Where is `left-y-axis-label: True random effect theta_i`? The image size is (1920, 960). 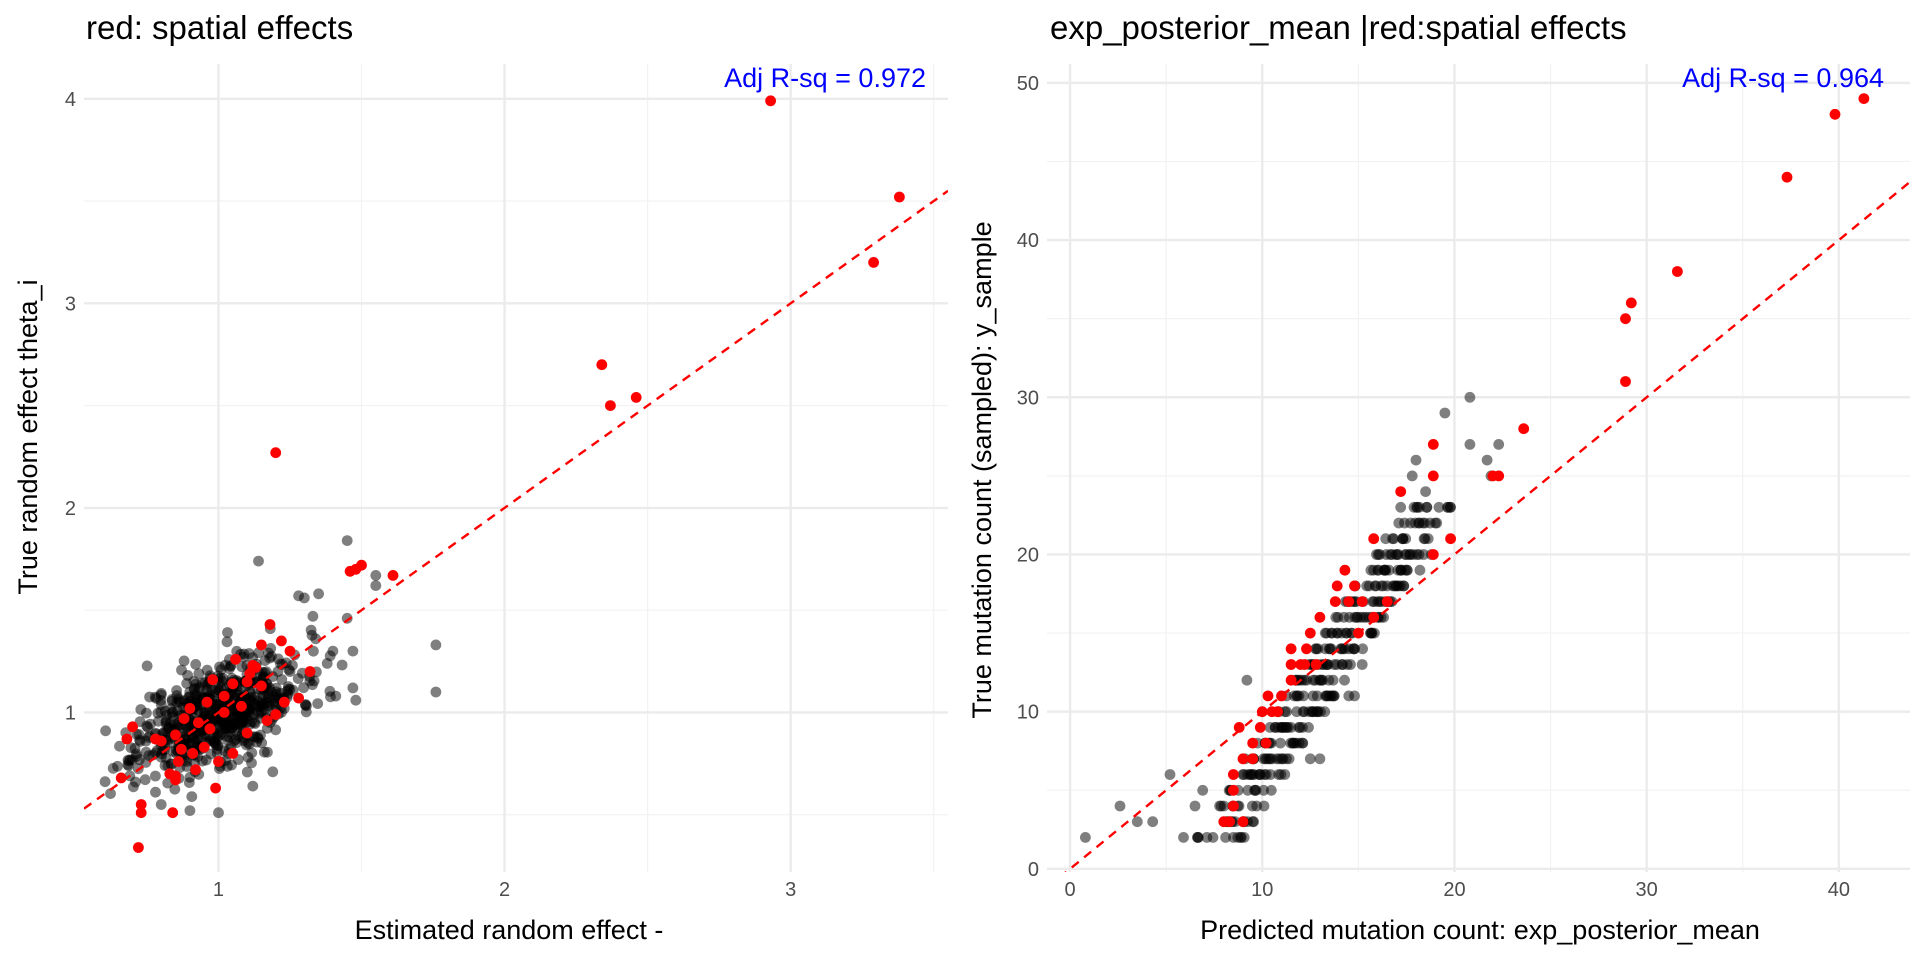
left-y-axis-label: True random effect theta_i is located at coordinates (28, 436).